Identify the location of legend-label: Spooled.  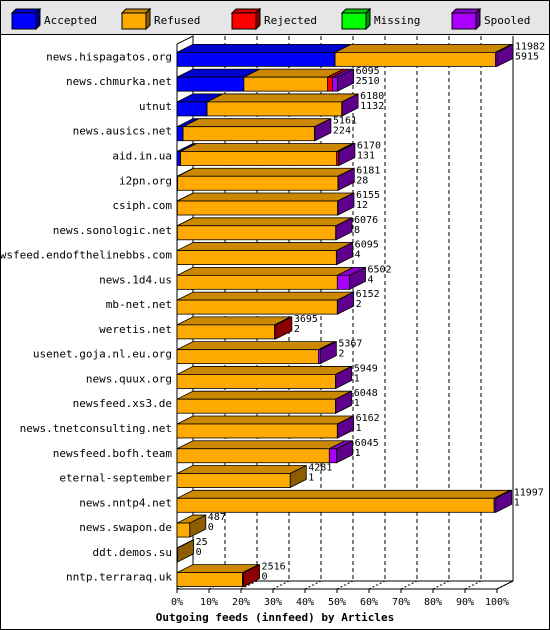
(507, 20).